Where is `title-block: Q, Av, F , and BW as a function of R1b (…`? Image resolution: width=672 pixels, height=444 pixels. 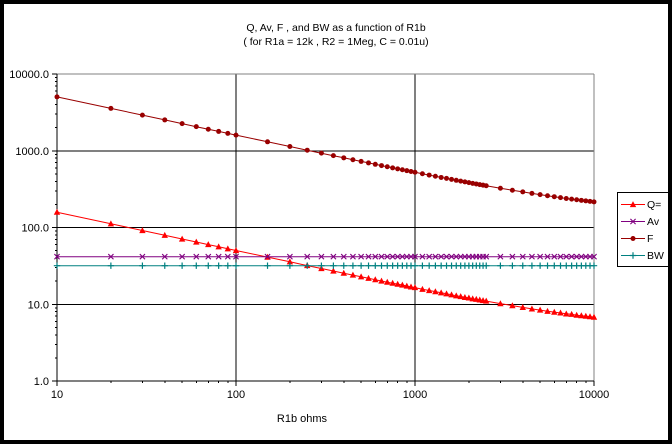 title-block: Q, Av, F , and BW as a function of R1b (… is located at coordinates (336, 35).